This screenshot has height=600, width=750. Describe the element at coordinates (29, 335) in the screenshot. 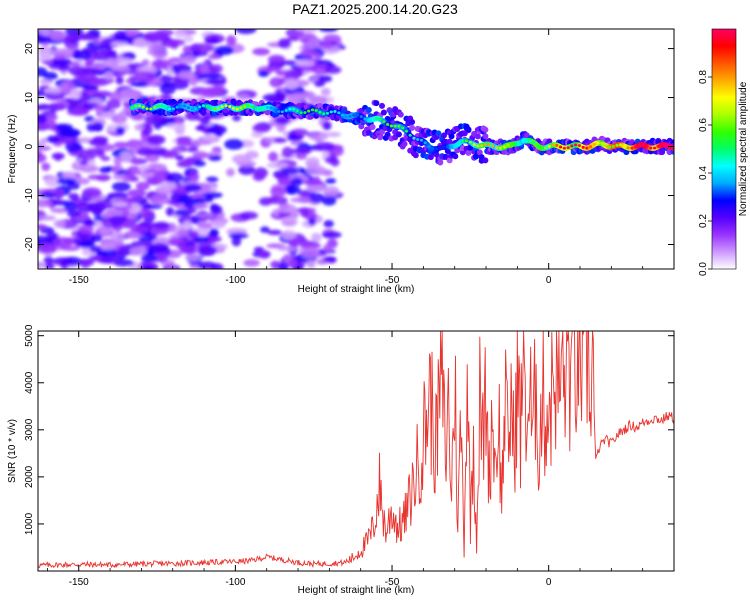

I see `y-tick-label: 5000` at that location.